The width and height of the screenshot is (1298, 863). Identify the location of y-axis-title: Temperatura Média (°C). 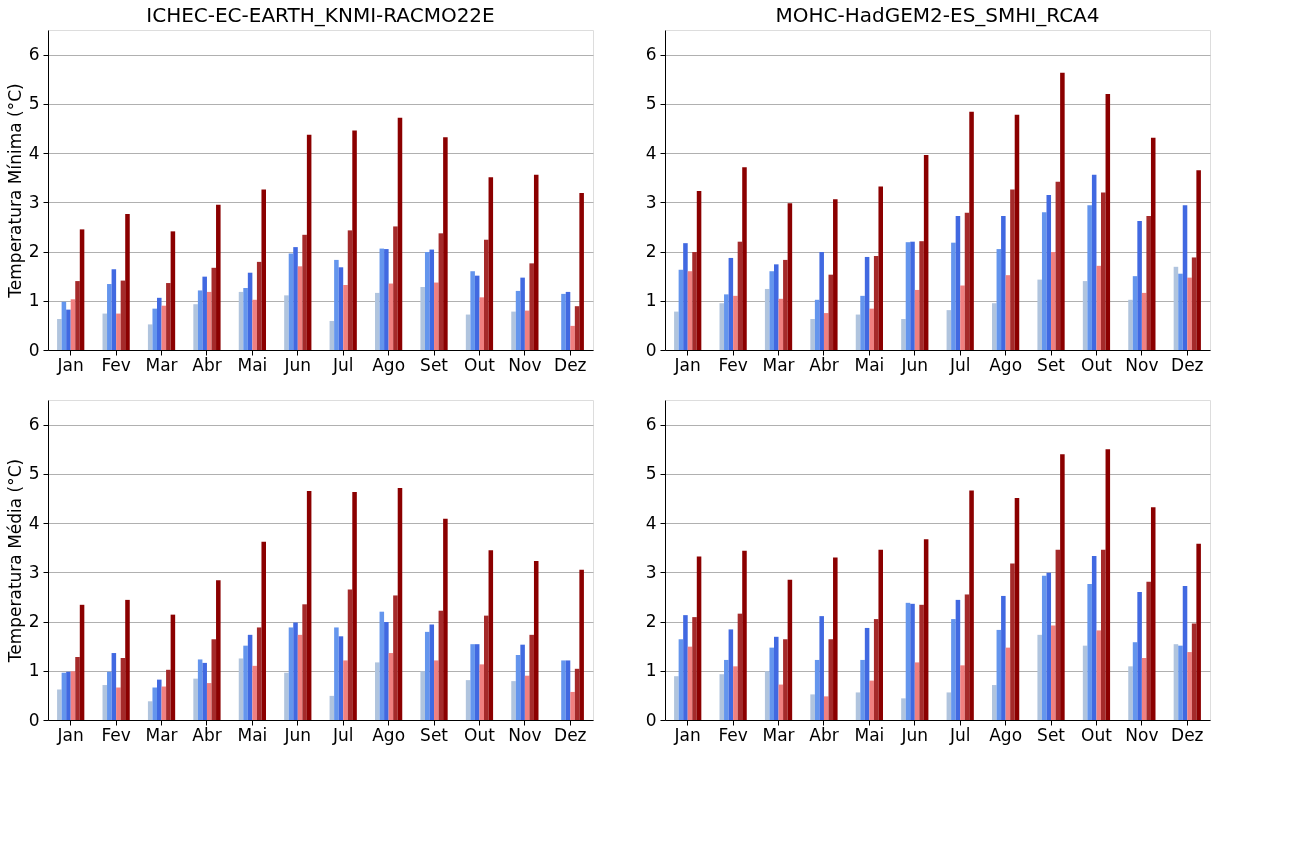
(14, 561).